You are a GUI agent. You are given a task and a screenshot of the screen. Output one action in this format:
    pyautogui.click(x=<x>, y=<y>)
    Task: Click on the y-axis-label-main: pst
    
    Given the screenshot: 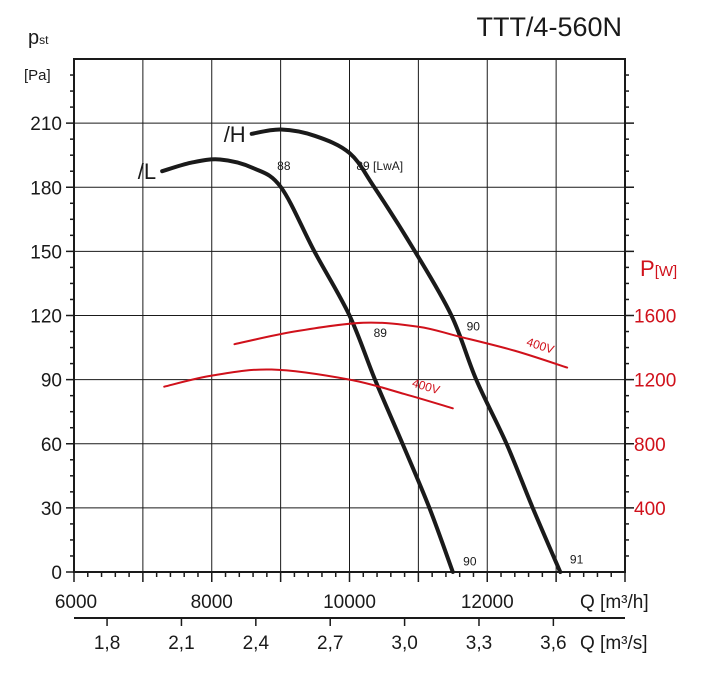 What is the action you would take?
    pyautogui.click(x=38, y=38)
    